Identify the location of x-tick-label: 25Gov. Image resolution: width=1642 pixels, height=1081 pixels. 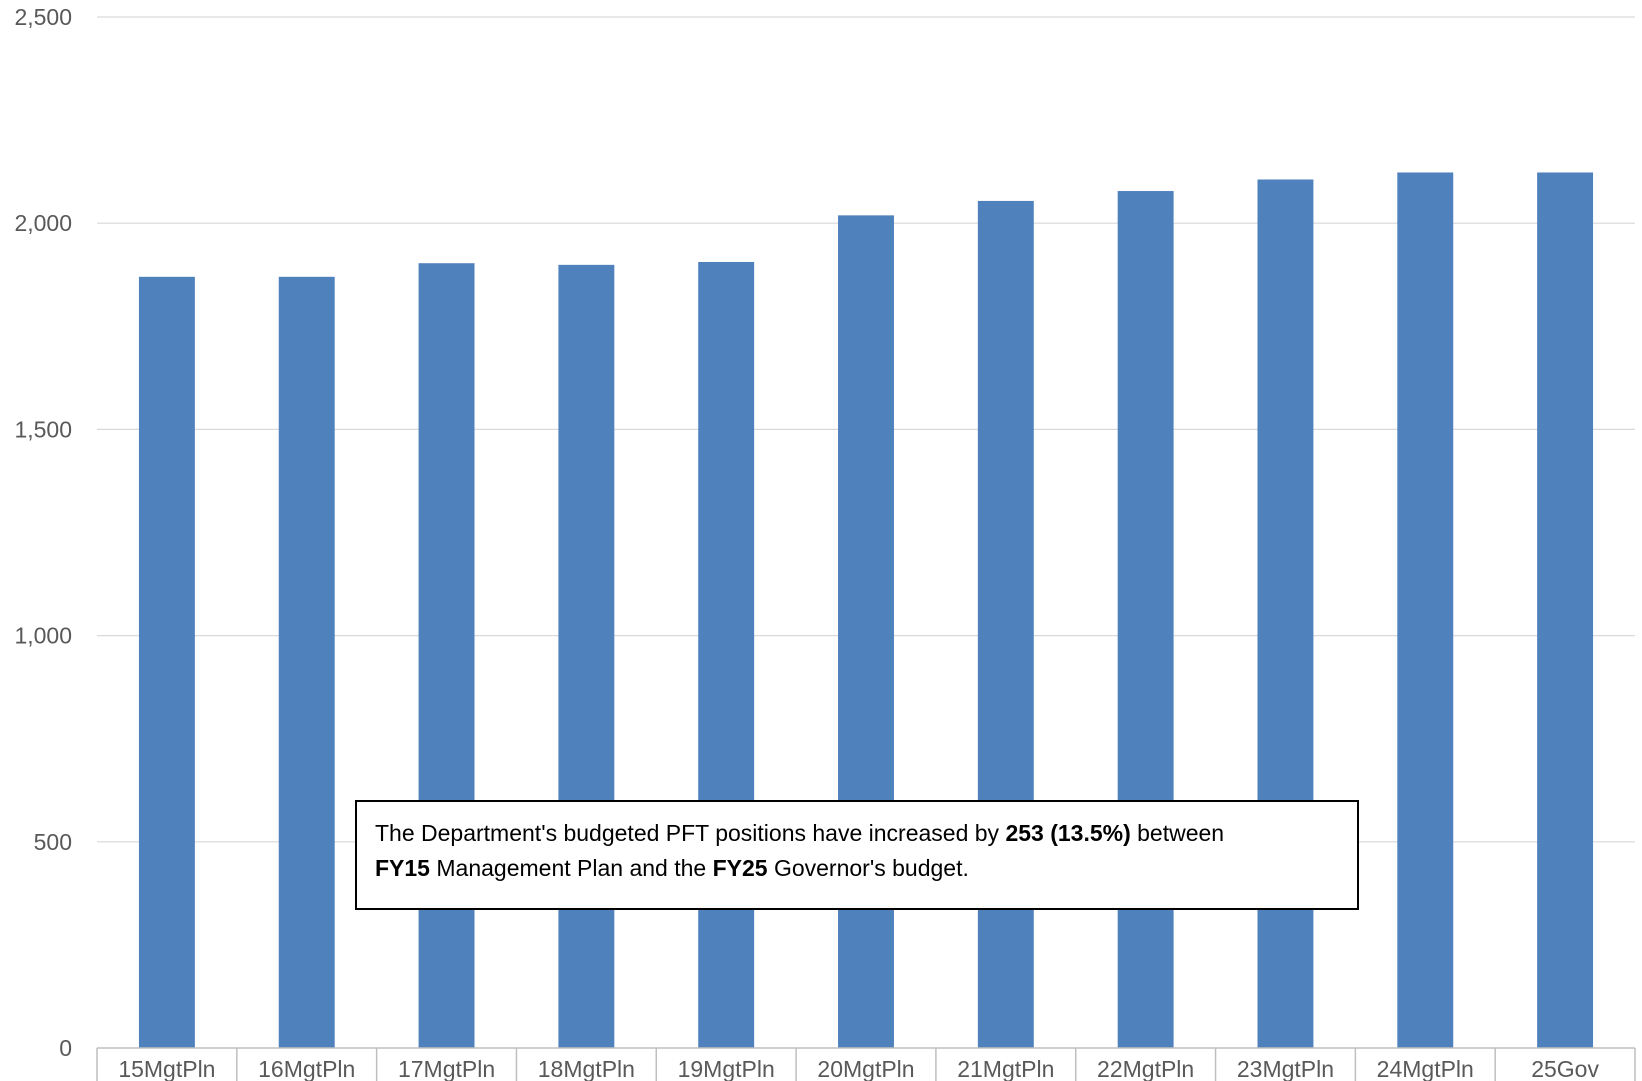
(1565, 1068).